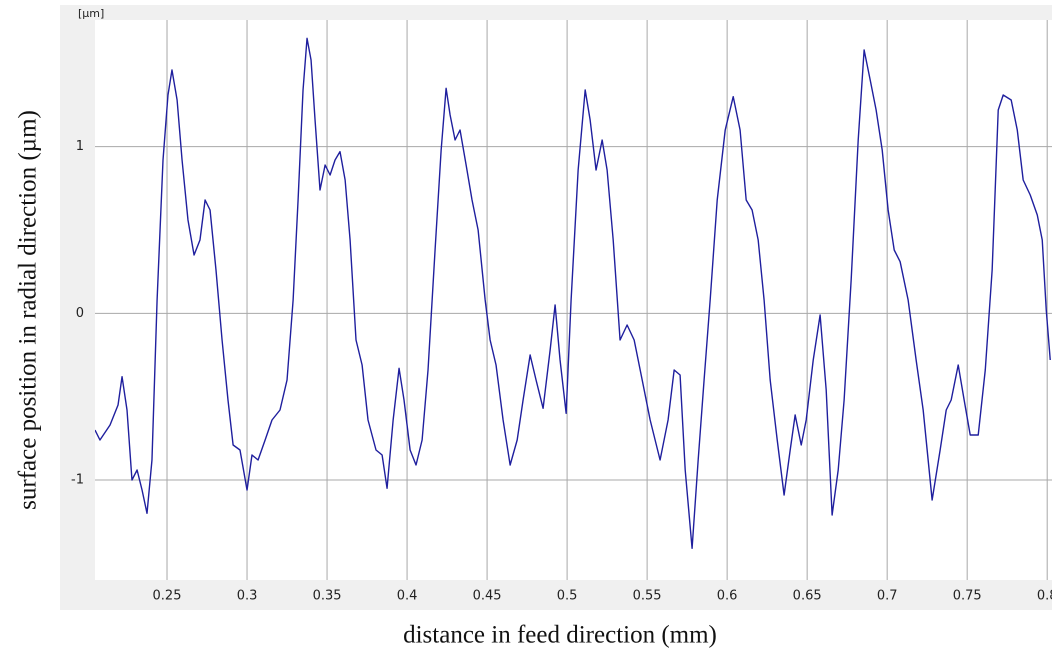 This screenshot has width=1052, height=659. Describe the element at coordinates (487, 596) in the screenshot. I see `x-tick-label: 0.45` at that location.